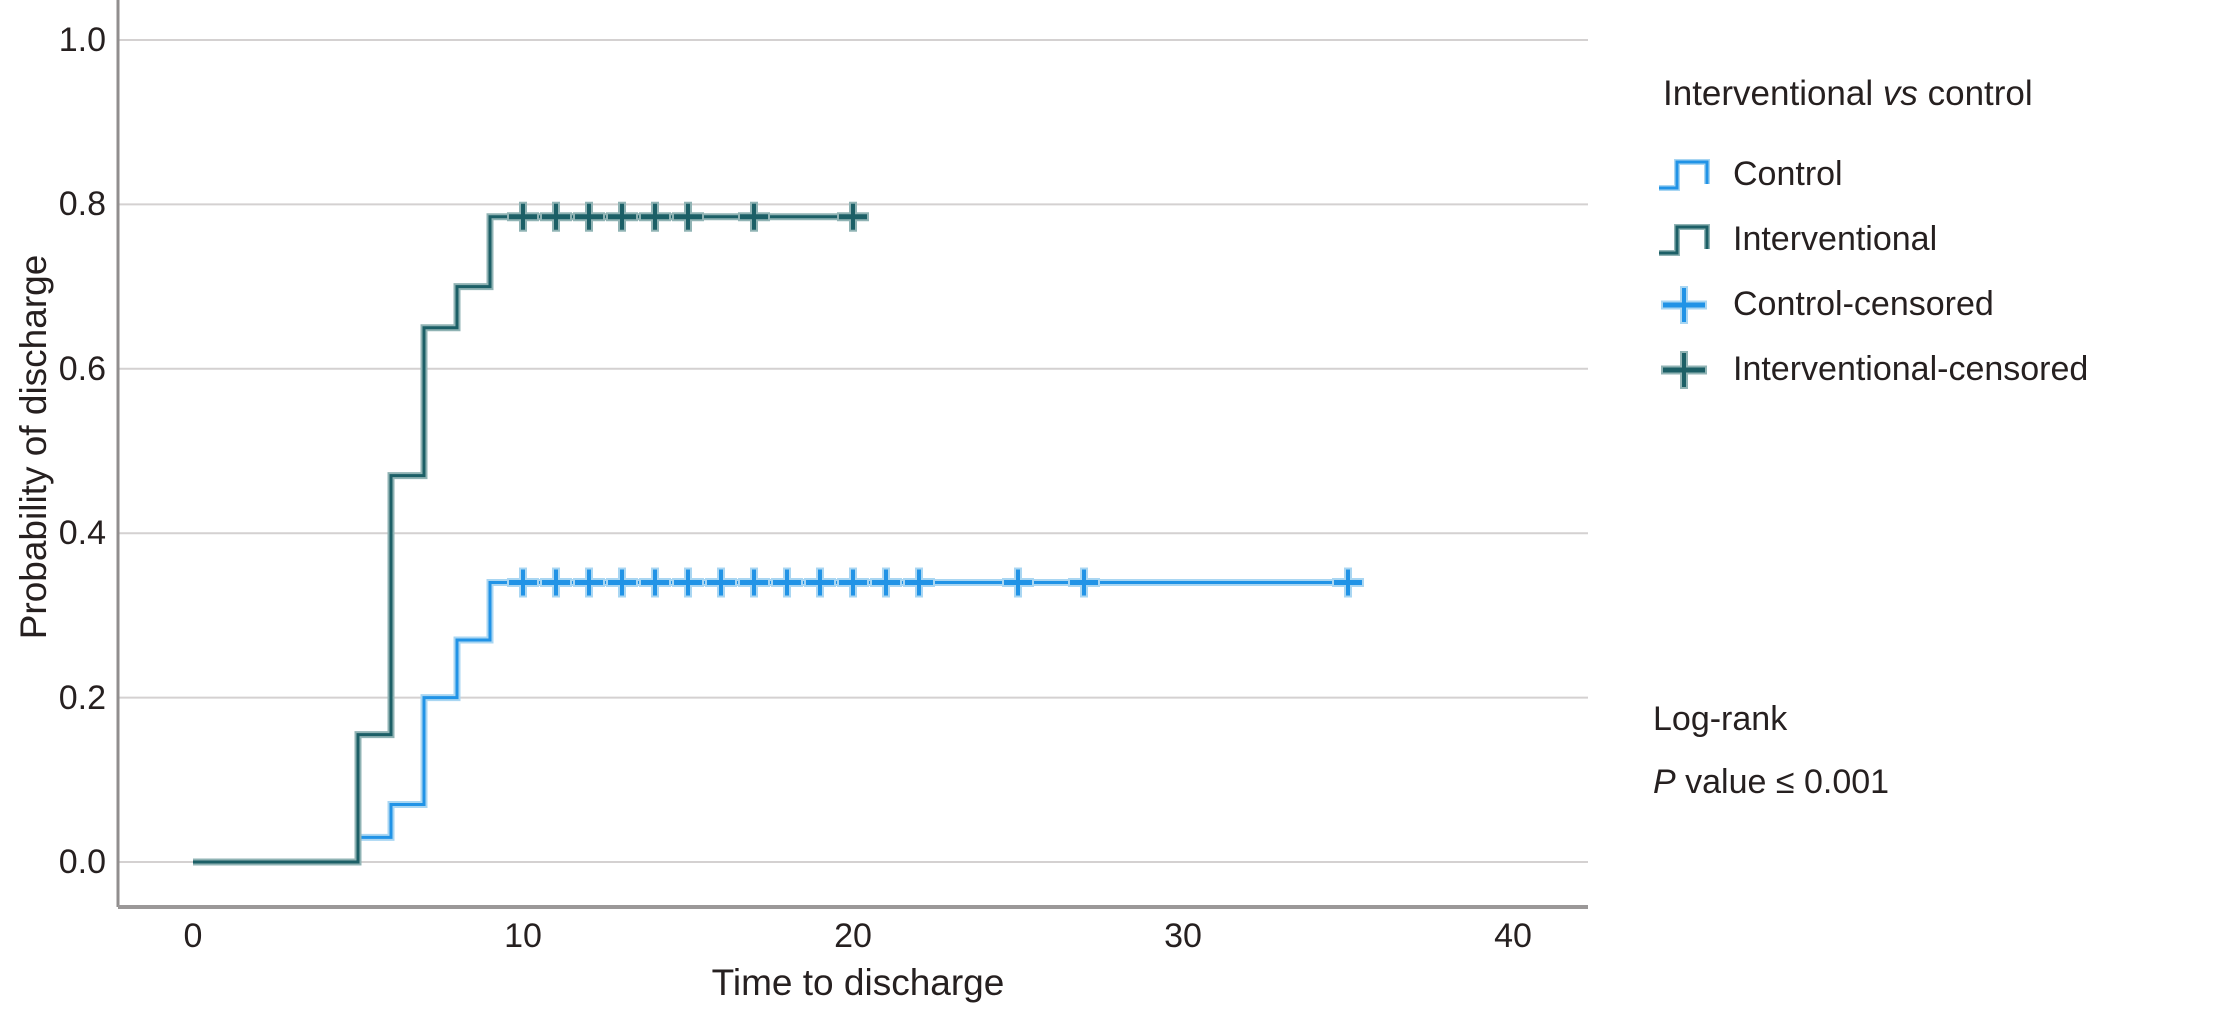 The image size is (2236, 1016). What do you see at coordinates (1773, 93) in the screenshot?
I see `legend-title-pre: Interventional` at bounding box center [1773, 93].